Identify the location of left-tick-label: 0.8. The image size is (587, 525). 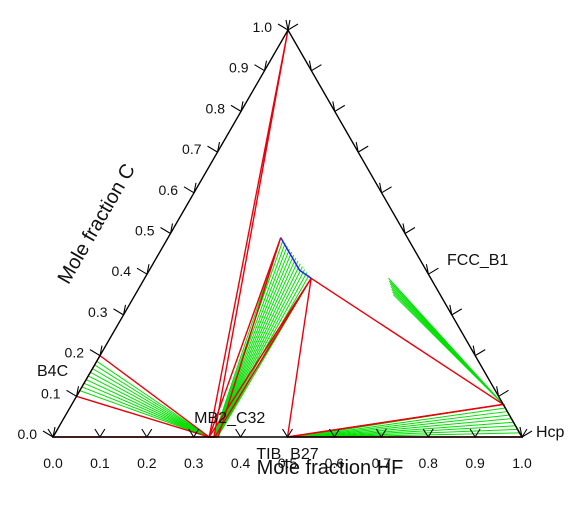
(216, 108).